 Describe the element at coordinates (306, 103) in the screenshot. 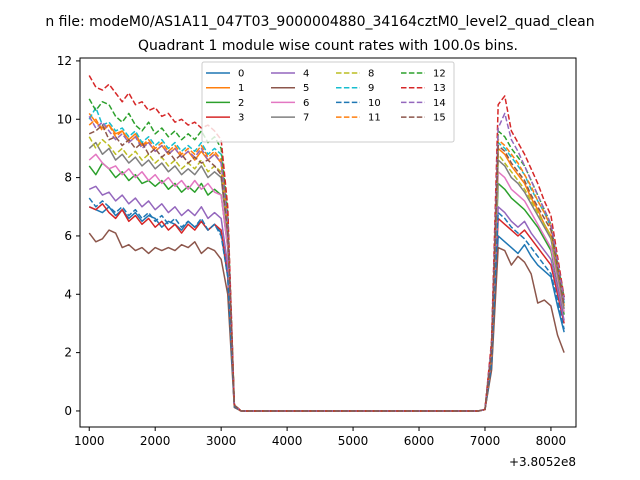

I see `legend-label-6: 6` at that location.